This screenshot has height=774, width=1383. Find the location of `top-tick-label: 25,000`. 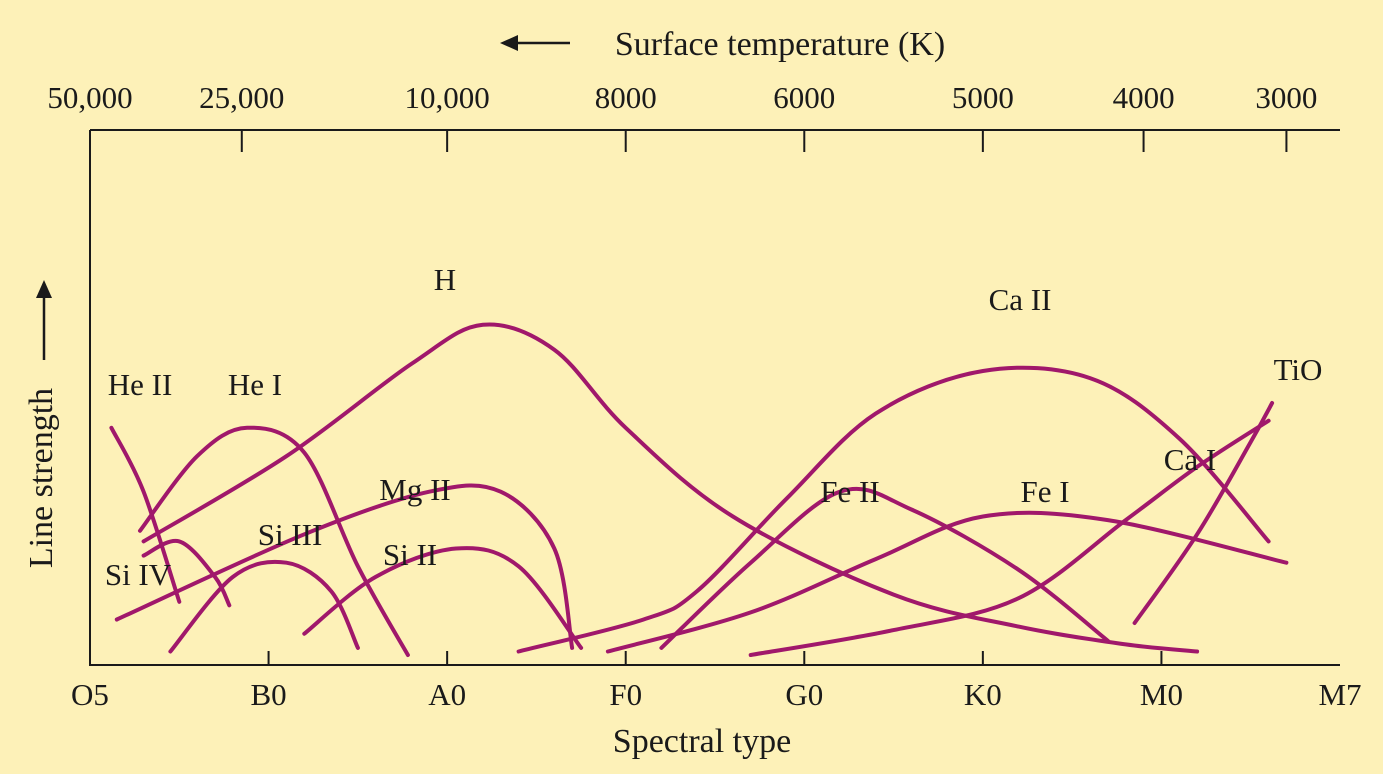

top-tick-label: 25,000 is located at coordinates (241, 97).